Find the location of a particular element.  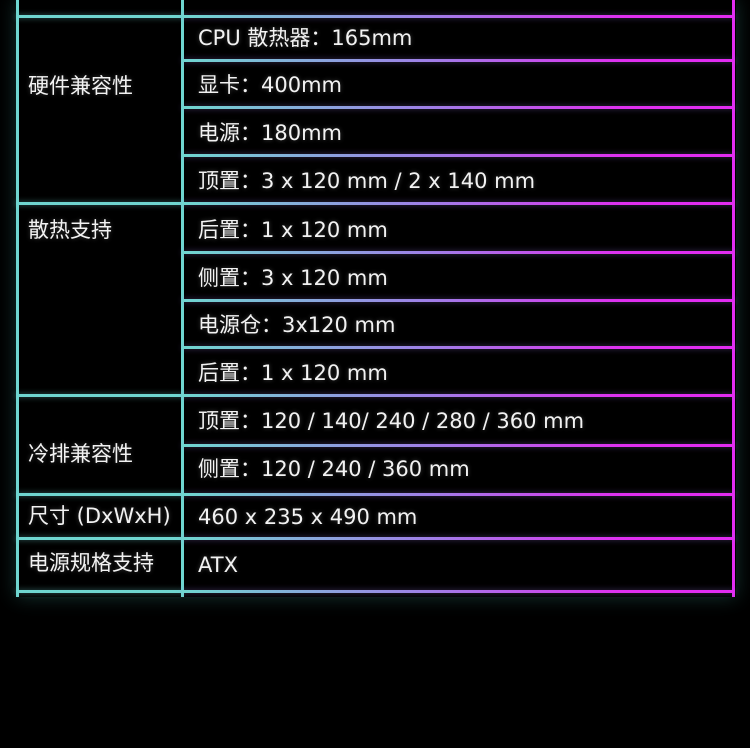

spec-value: CPU 散热器：165mm is located at coordinates (305, 38).